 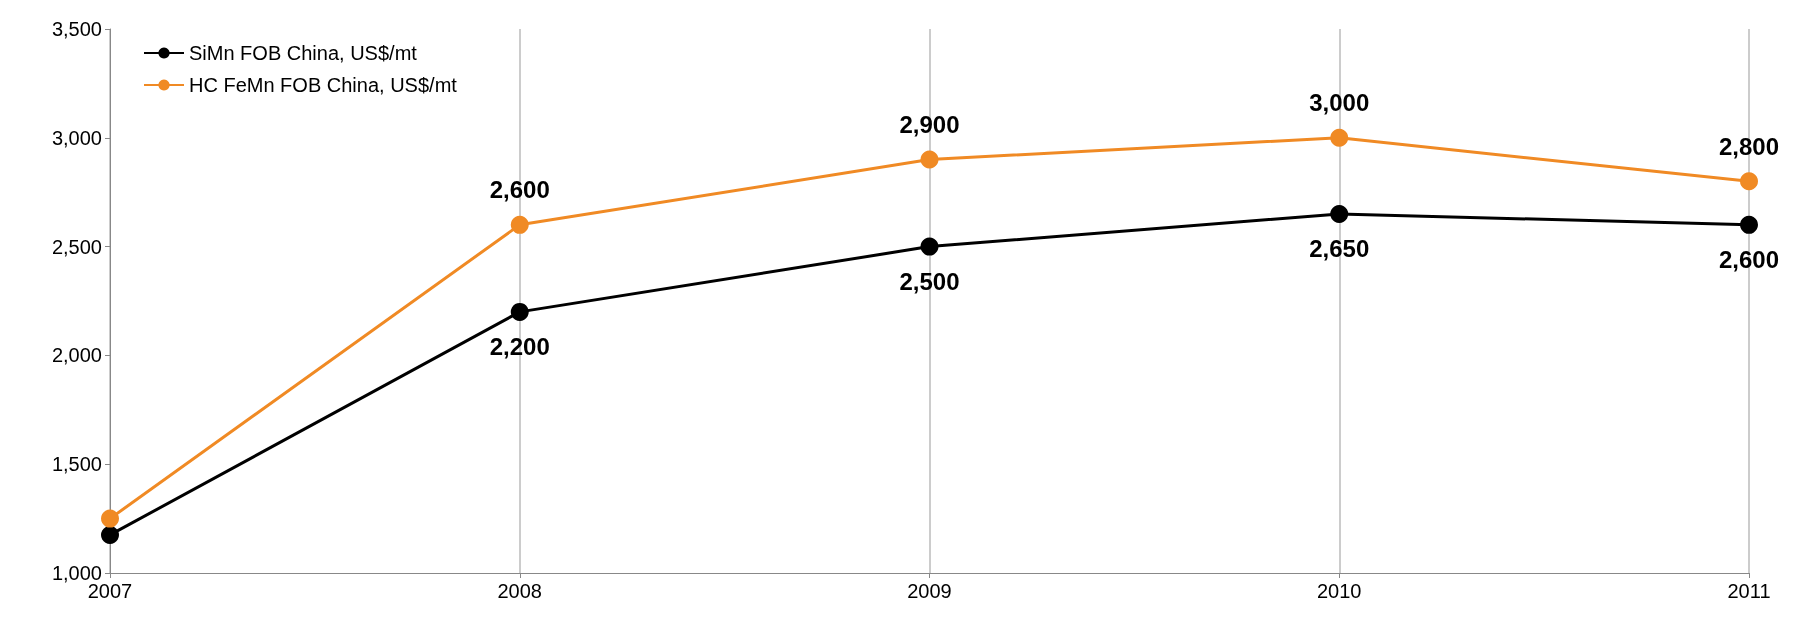 I want to click on legend-label: HC FeMn FOB China, US$/mt, so click(x=323, y=85).